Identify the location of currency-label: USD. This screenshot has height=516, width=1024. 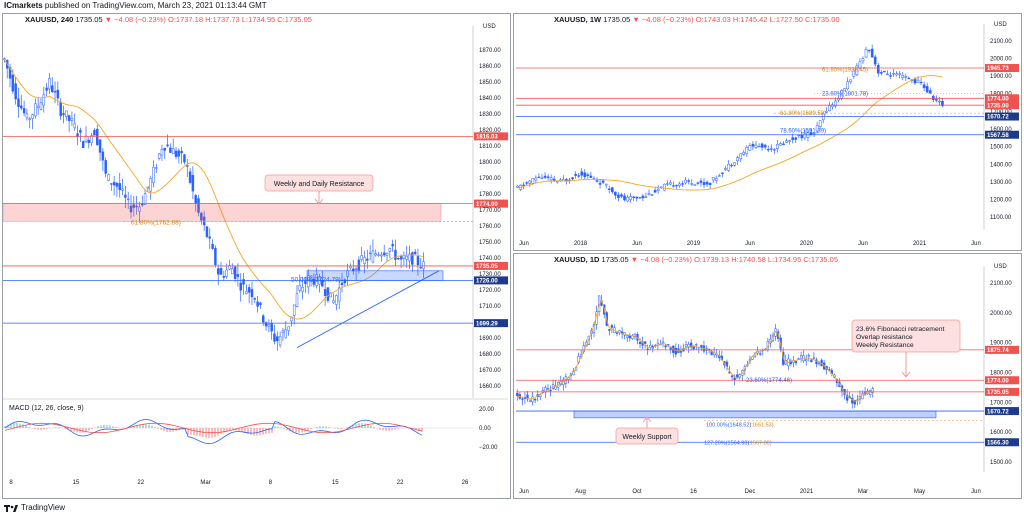
(1000, 267).